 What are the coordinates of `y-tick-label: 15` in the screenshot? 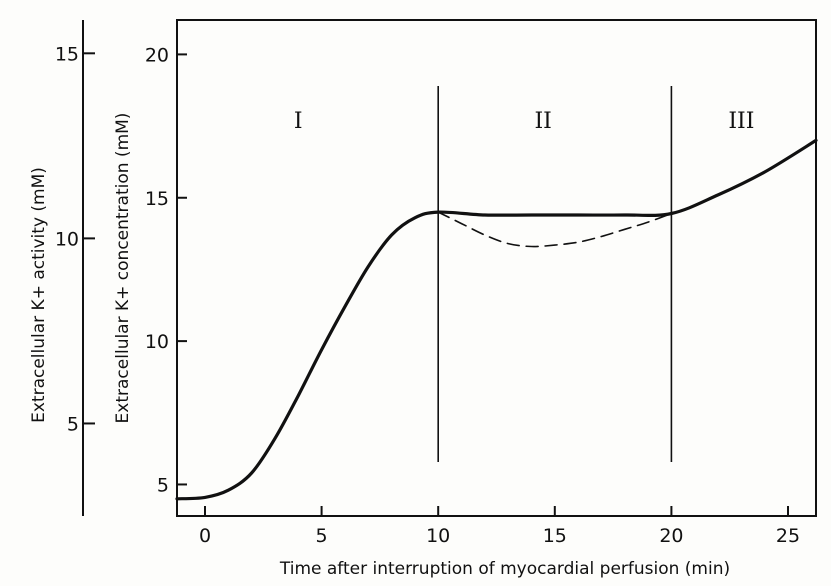 It's located at (157, 199).